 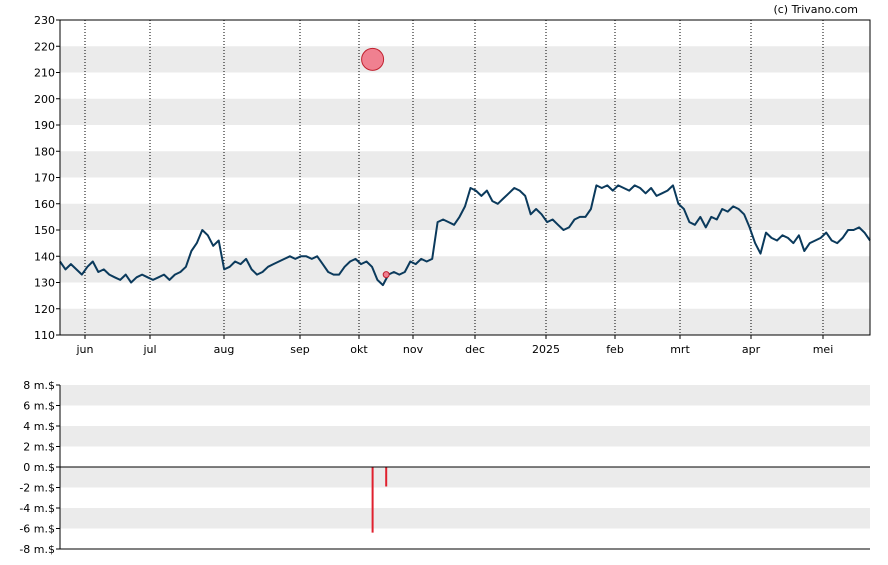 What do you see at coordinates (455, 345) in the screenshot?
I see `price-x-axis: jun jul aug sep okt nov dec 2025 feb mrt apr mei` at bounding box center [455, 345].